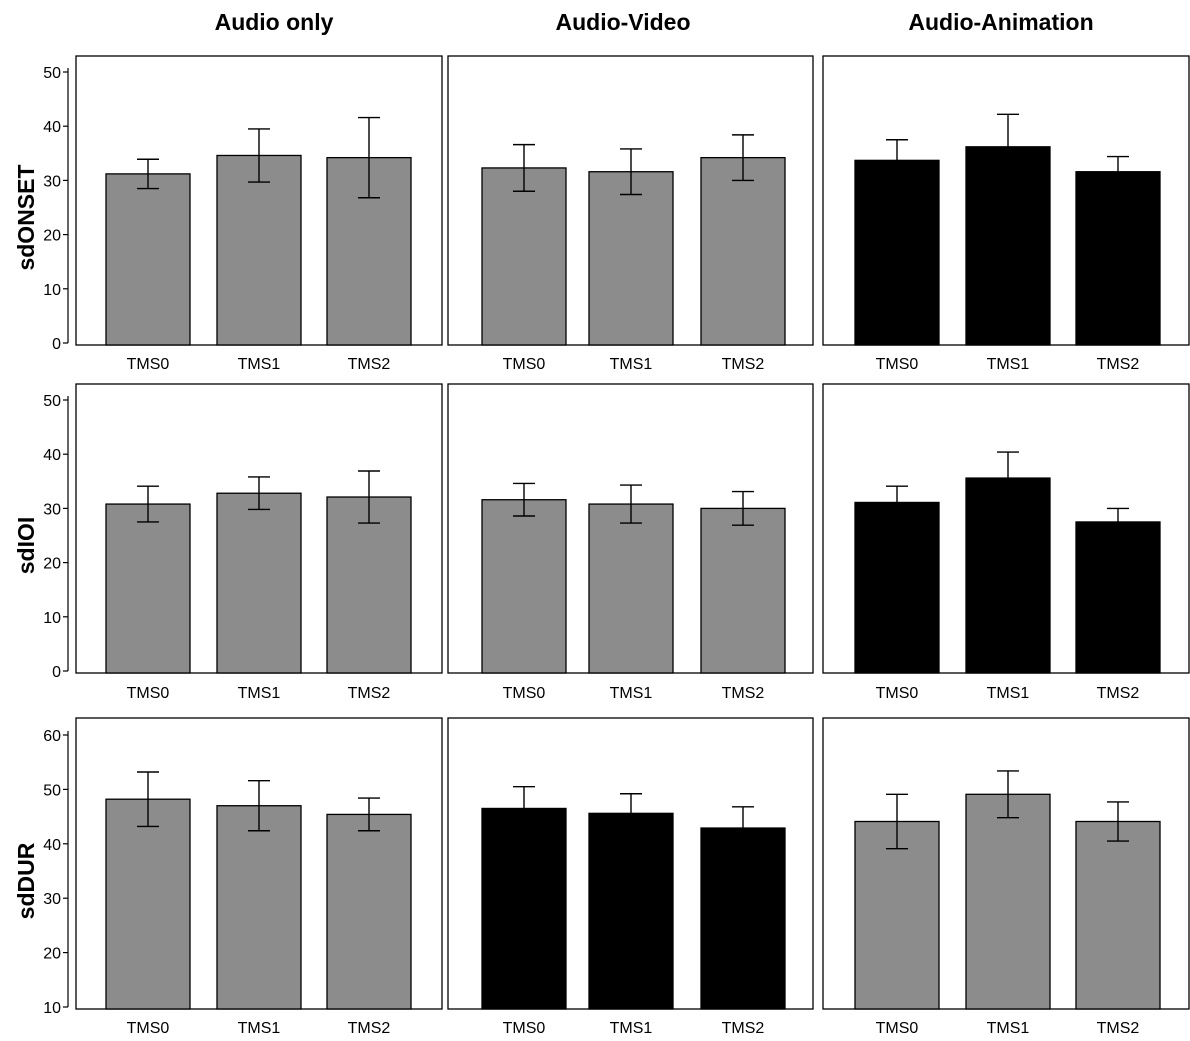  Describe the element at coordinates (274, 22) in the screenshot. I see `column-title: Audio only` at that location.